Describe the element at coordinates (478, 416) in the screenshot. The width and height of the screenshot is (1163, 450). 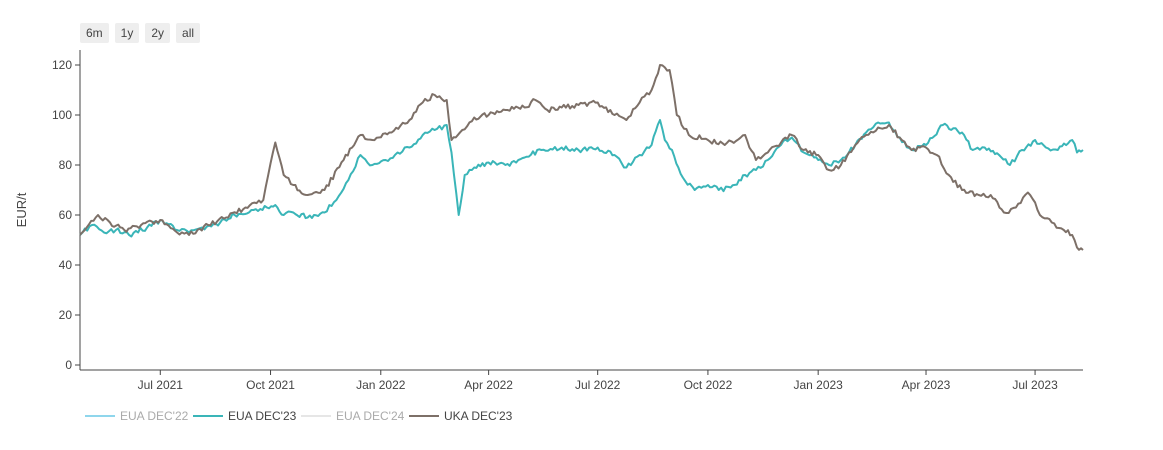
I see `legend-label: UKA DEC'23` at that location.